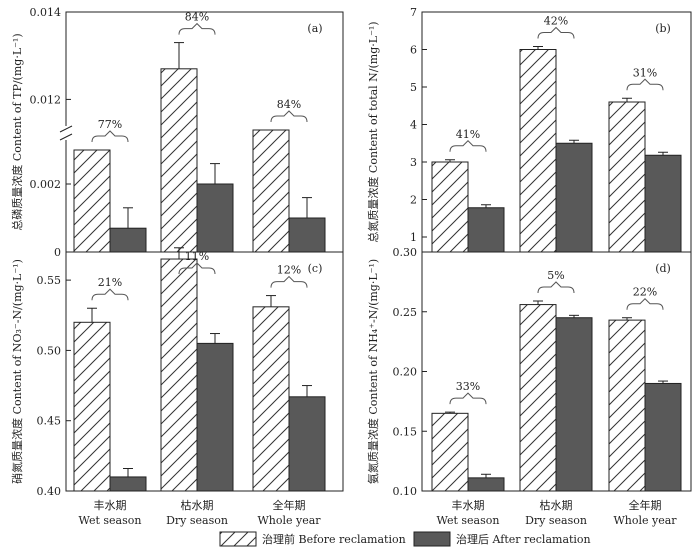  Describe the element at coordinates (405, 491) in the screenshot. I see `y-tick-label: 0.10` at that location.